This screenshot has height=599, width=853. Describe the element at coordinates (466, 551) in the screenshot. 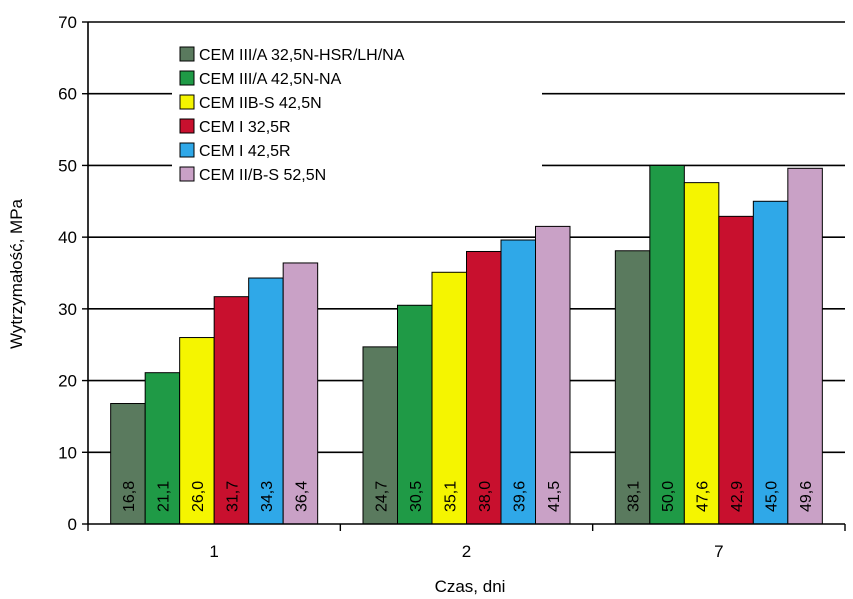

I see `x-tick-label: 2` at that location.